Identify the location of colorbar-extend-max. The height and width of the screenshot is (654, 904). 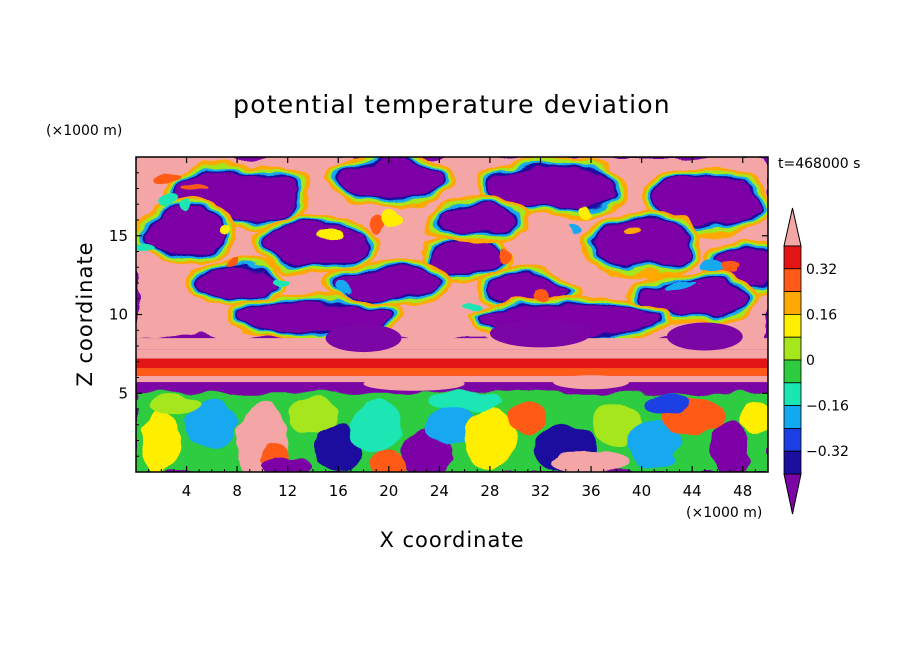
(792, 227).